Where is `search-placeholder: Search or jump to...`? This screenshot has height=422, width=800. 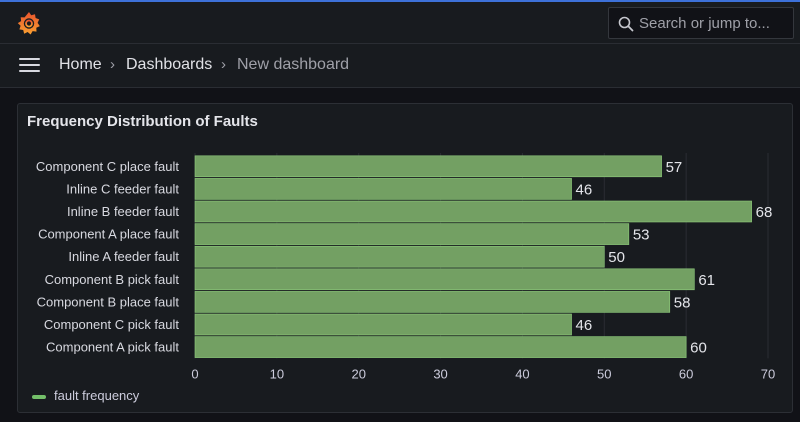
search-placeholder: Search or jump to... is located at coordinates (704, 23).